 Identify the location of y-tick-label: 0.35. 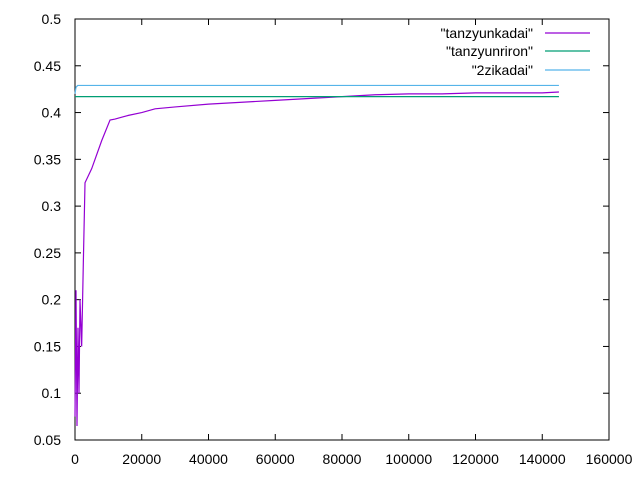
(47, 159).